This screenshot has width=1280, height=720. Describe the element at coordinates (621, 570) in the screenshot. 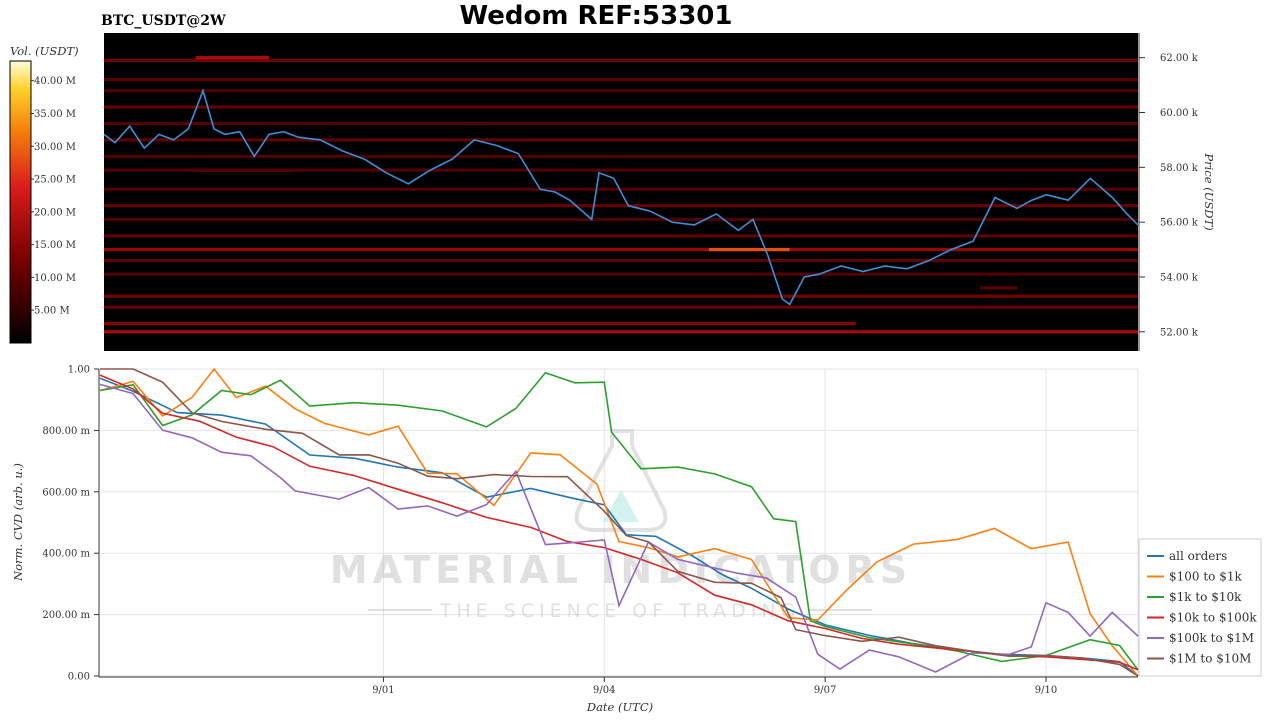

I see `watermark-brand: MATERIAL INDICATORS` at that location.